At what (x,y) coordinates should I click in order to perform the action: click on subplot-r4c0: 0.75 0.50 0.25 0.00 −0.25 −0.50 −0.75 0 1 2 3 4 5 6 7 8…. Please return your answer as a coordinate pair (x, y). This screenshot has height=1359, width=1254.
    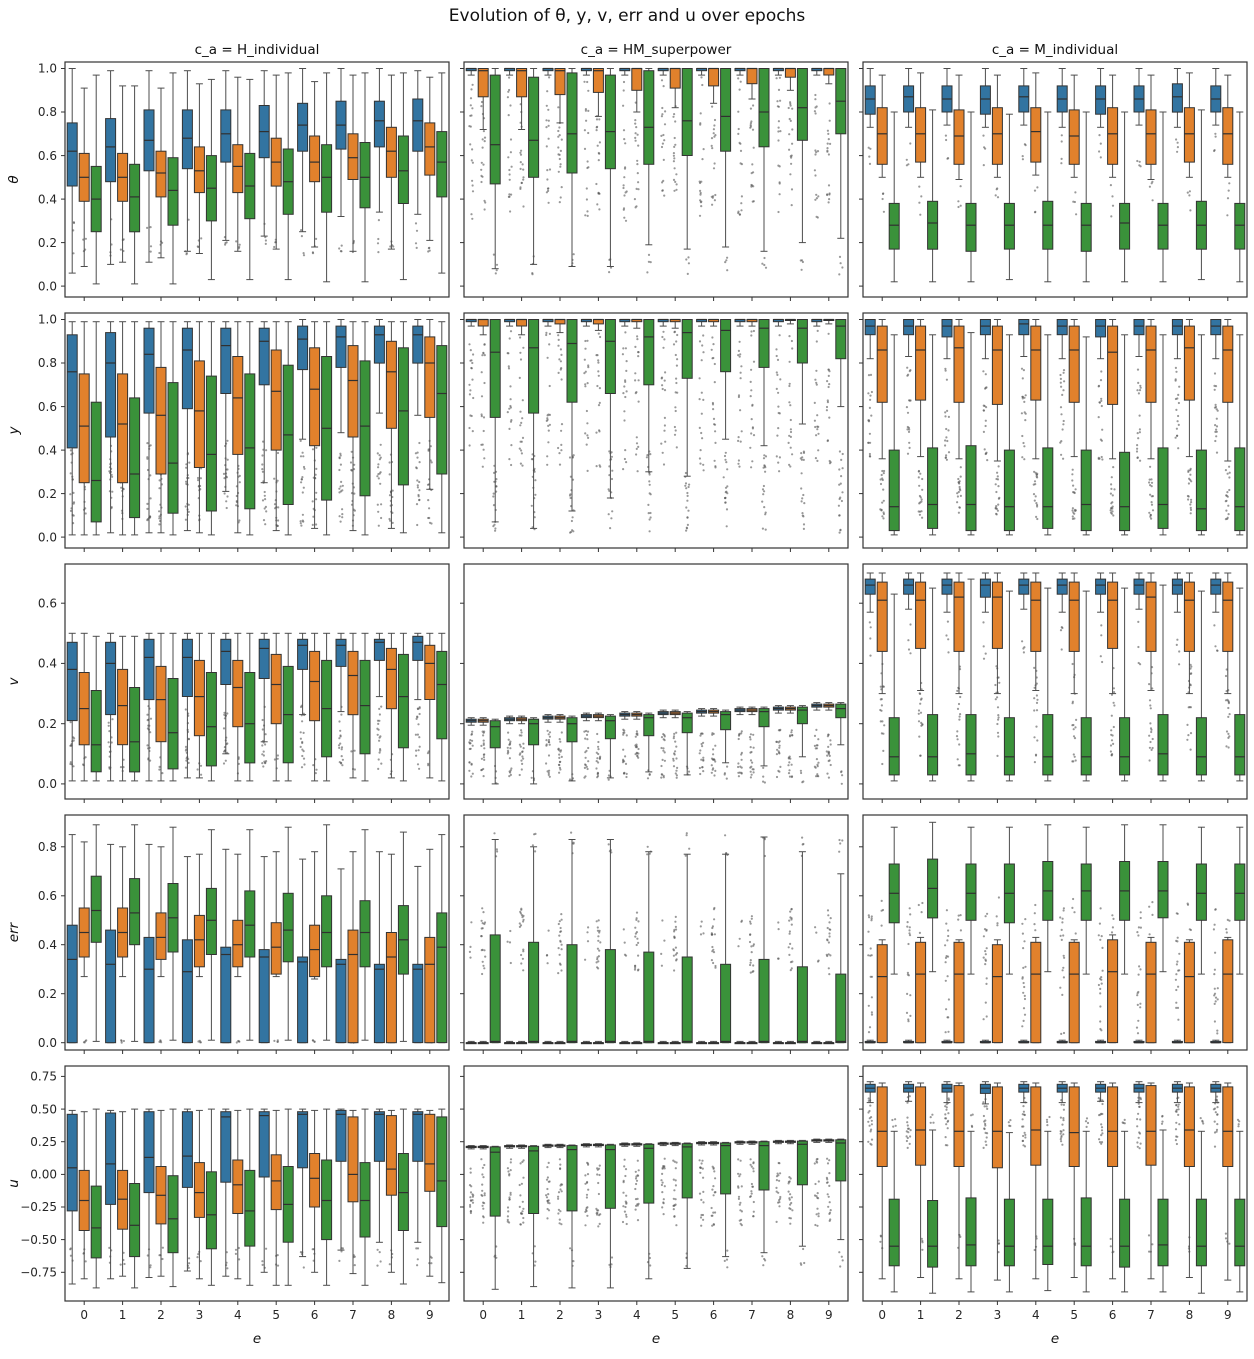
    Looking at the image, I should click on (235, 1206).